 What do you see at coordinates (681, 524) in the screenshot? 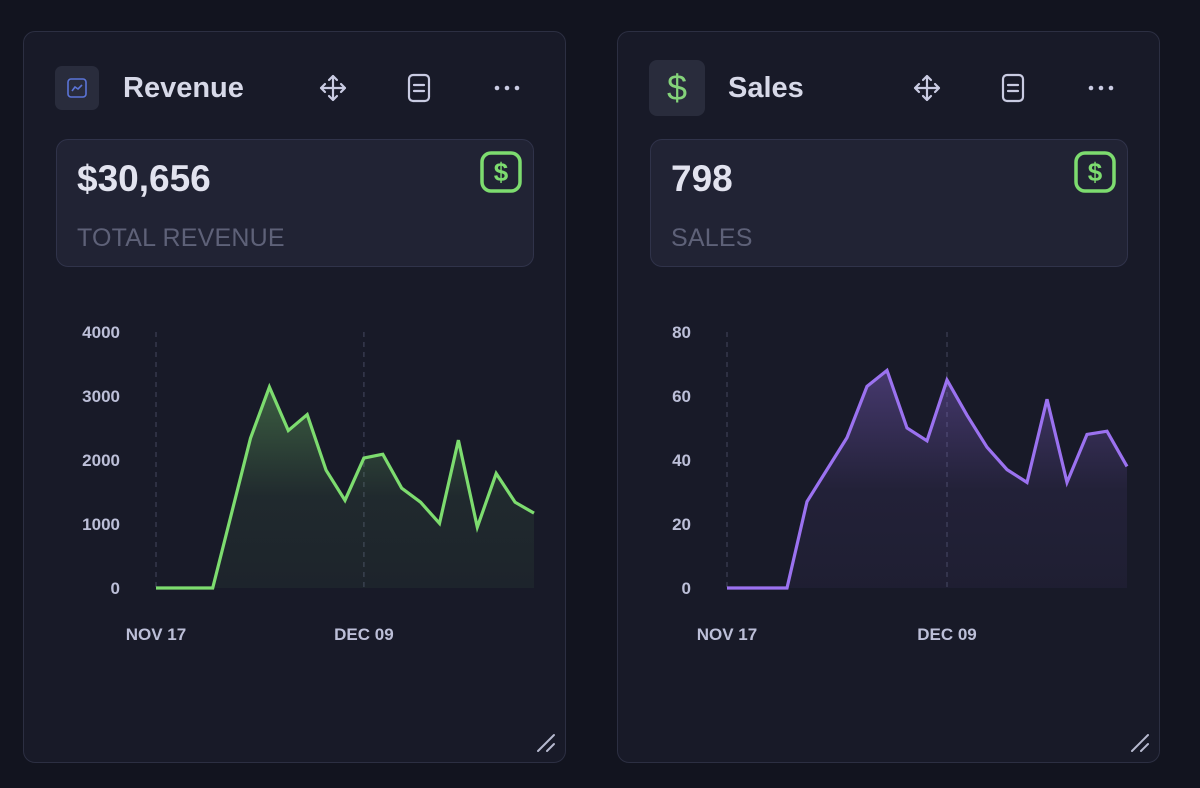
I see `y-tick-label: 20` at bounding box center [681, 524].